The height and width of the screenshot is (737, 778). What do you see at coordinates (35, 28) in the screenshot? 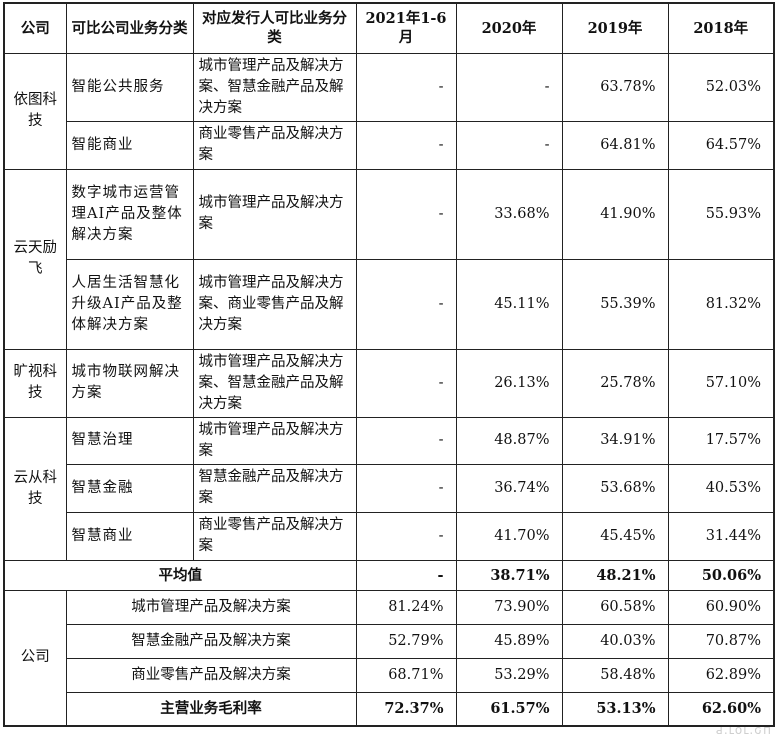
I see `header-company: 公司` at bounding box center [35, 28].